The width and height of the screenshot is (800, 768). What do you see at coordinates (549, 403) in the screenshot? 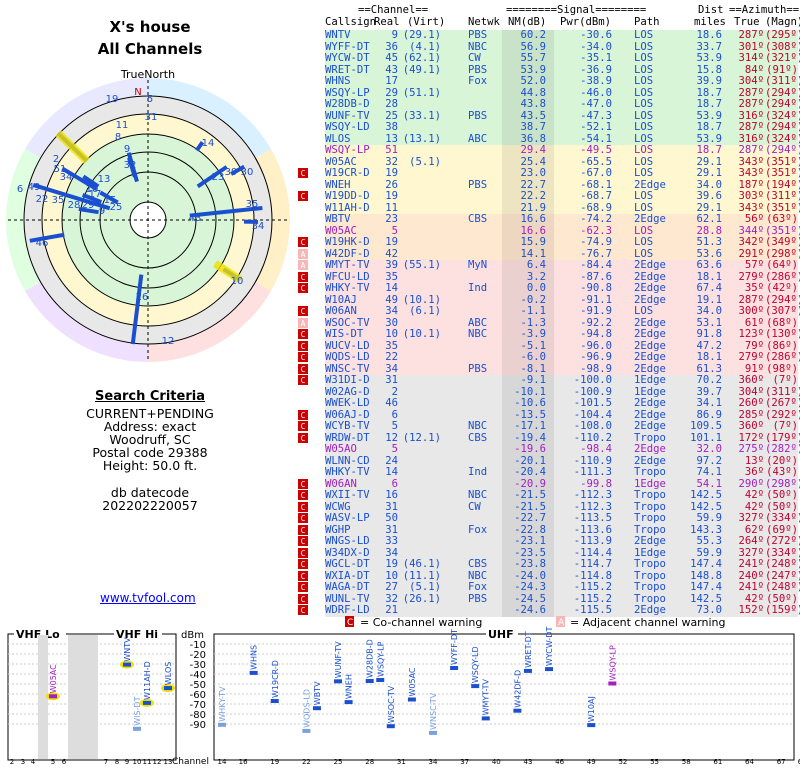
I see `table-row: WWEK-LD 46 -10.6 -101.5 2Edge 34.1 260º (267º)` at bounding box center [549, 403].